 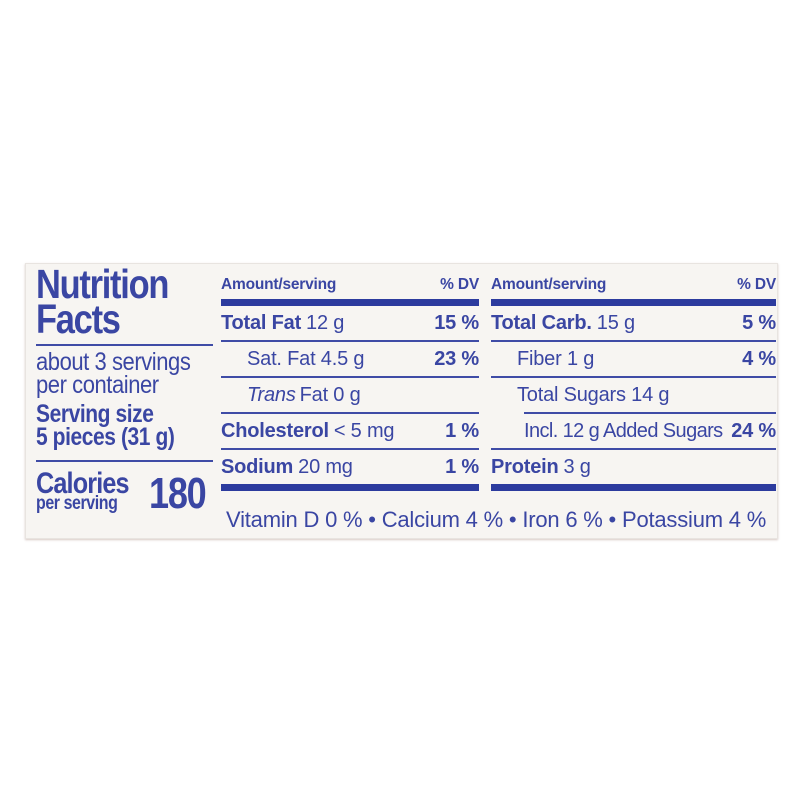 I want to click on nutrient-row-protein: Protein 3 g, so click(x=633, y=467).